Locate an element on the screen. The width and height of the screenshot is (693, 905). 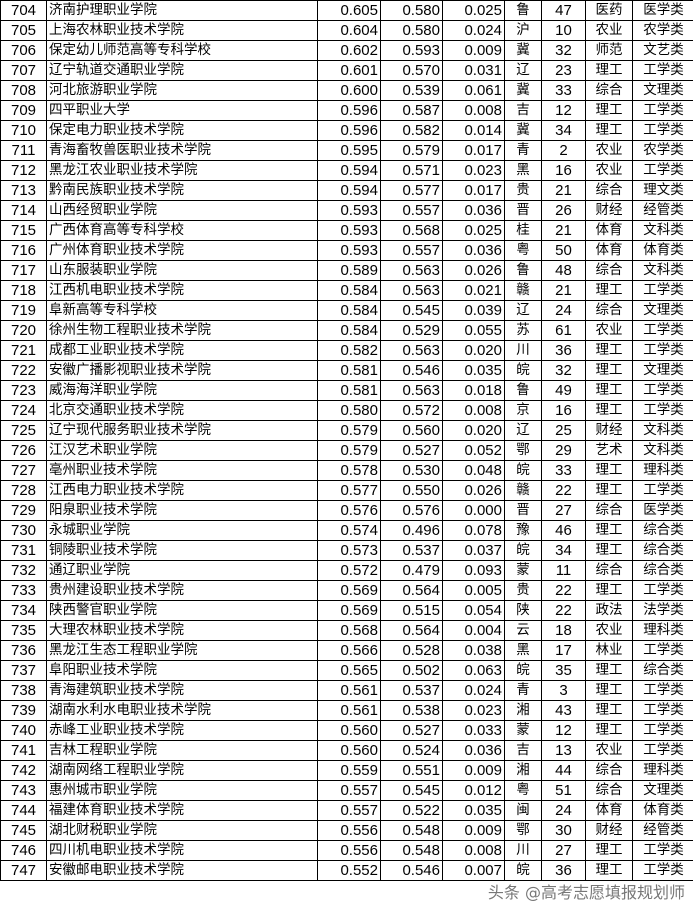
category-cell: 理文类 is located at coordinates (663, 191).